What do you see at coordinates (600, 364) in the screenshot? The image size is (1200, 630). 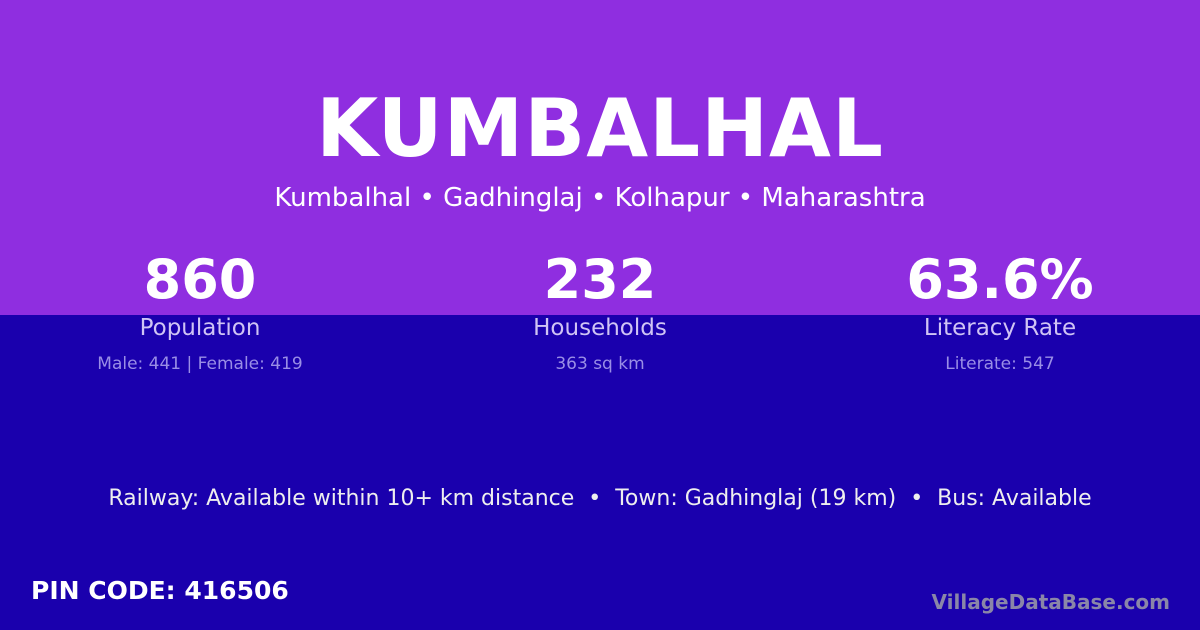 I see `stat-detail: 363 sq km` at bounding box center [600, 364].